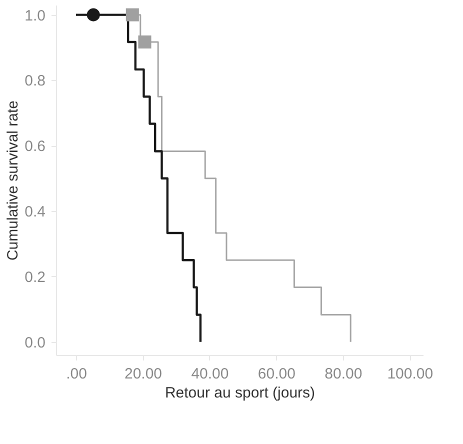 The width and height of the screenshot is (463, 444). I want to click on y-tick-label: 0.6, so click(35, 147).